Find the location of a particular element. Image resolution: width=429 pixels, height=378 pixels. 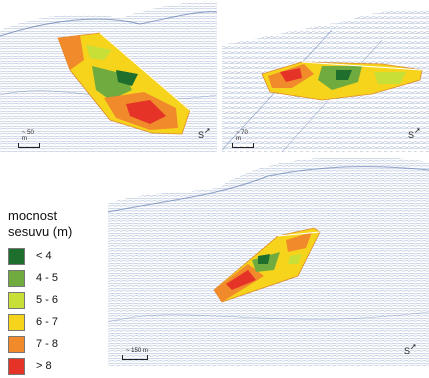

legend-label: 7 - 8 is located at coordinates (47, 344).